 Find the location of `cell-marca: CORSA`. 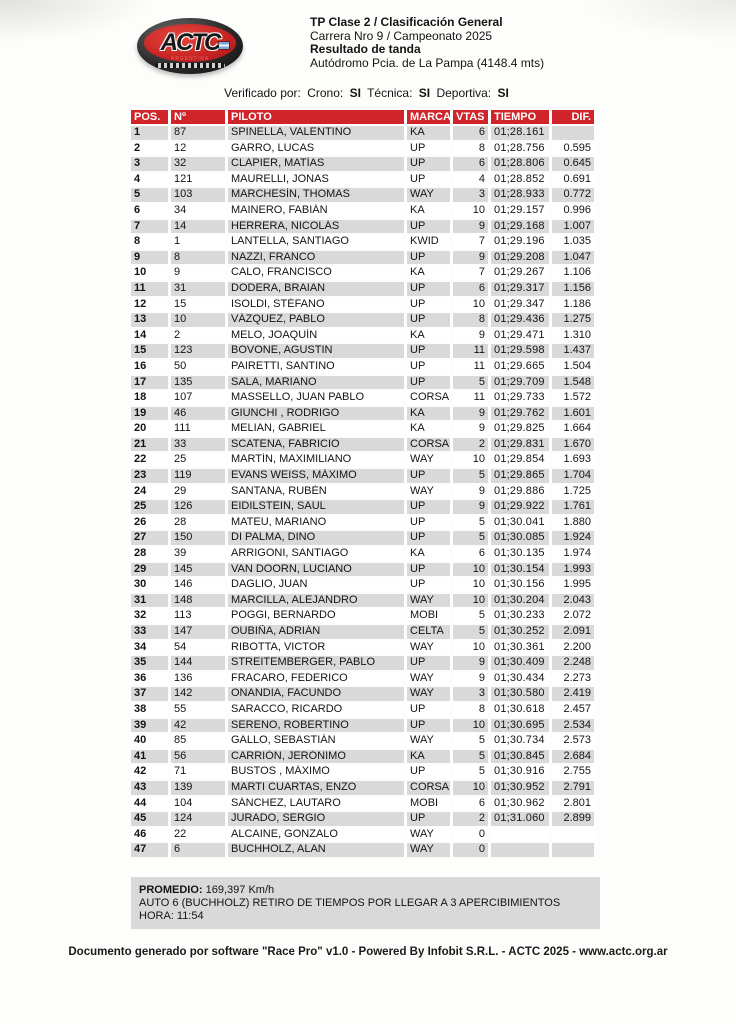

cell-marca: CORSA is located at coordinates (428, 787).